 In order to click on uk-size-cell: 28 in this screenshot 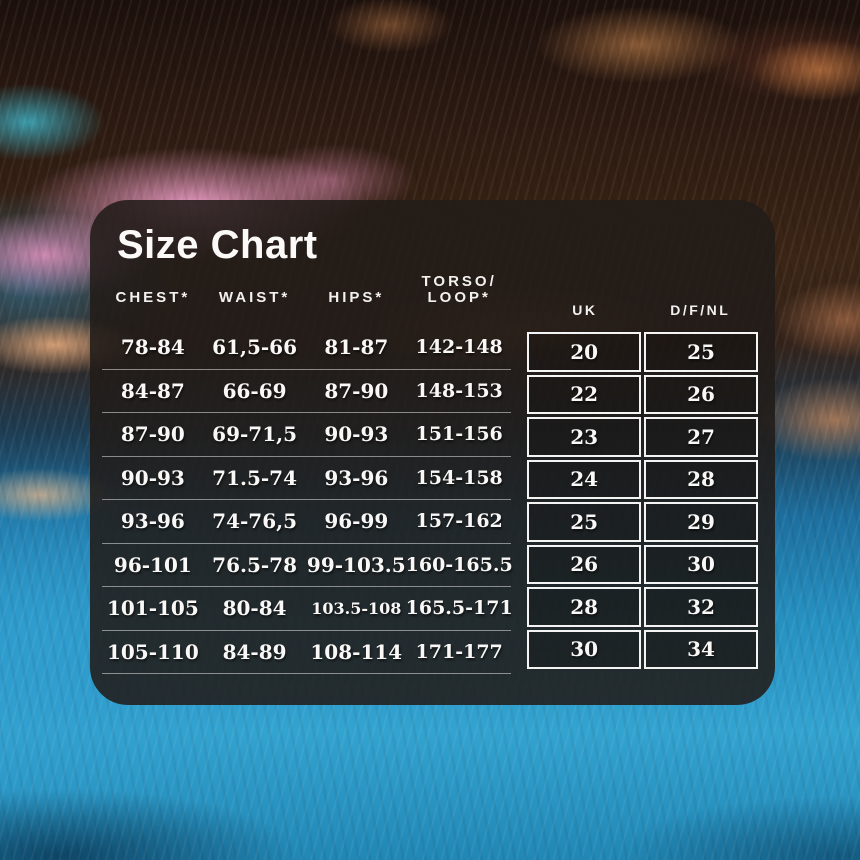, I will do `click(584, 607)`.